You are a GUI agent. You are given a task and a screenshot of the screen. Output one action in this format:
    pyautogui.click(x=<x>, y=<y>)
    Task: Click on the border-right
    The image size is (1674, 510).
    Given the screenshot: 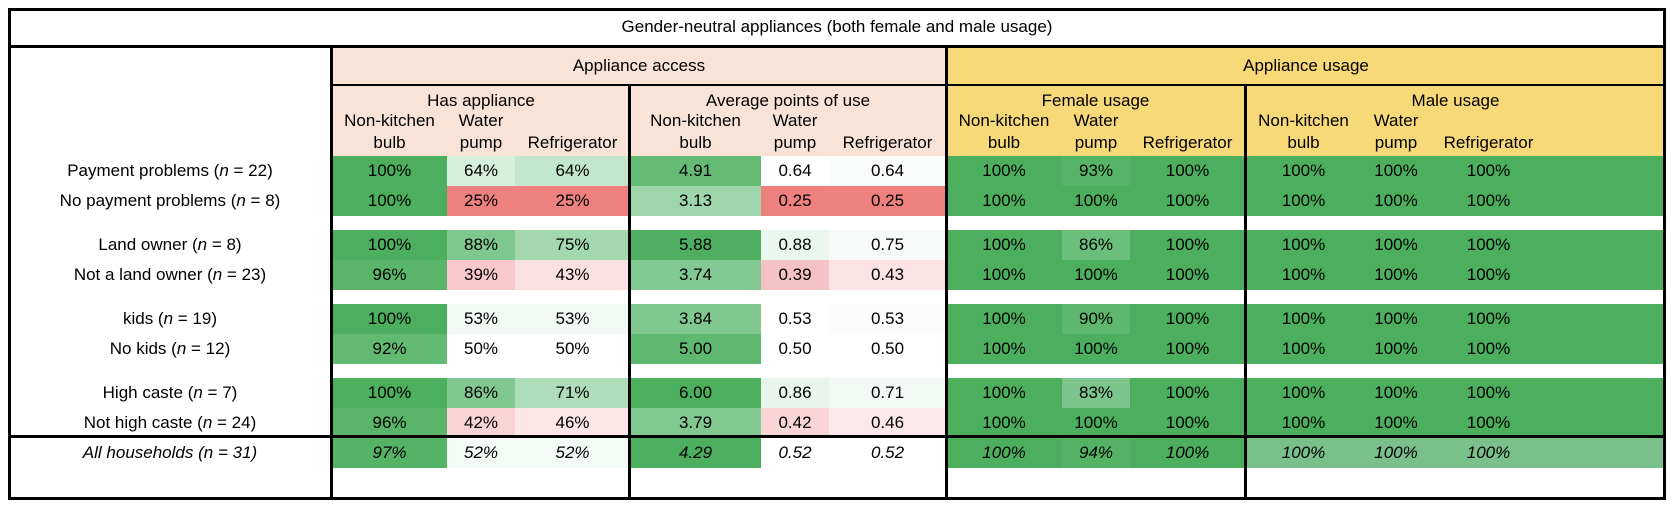 What is the action you would take?
    pyautogui.click(x=1664, y=254)
    